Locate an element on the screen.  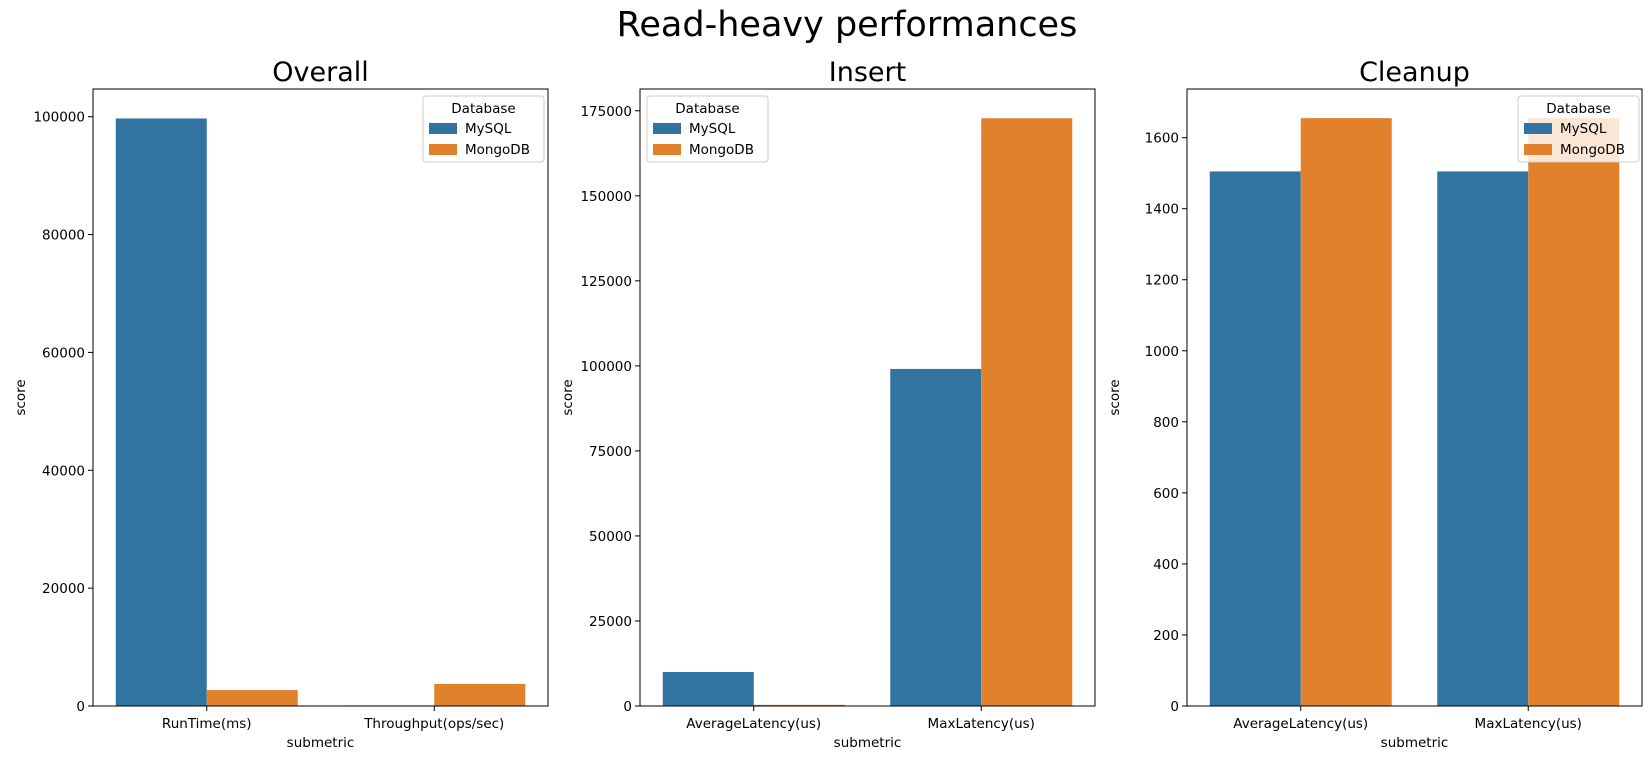
figure-title: Read-heavy performances is located at coordinates (847, 25).